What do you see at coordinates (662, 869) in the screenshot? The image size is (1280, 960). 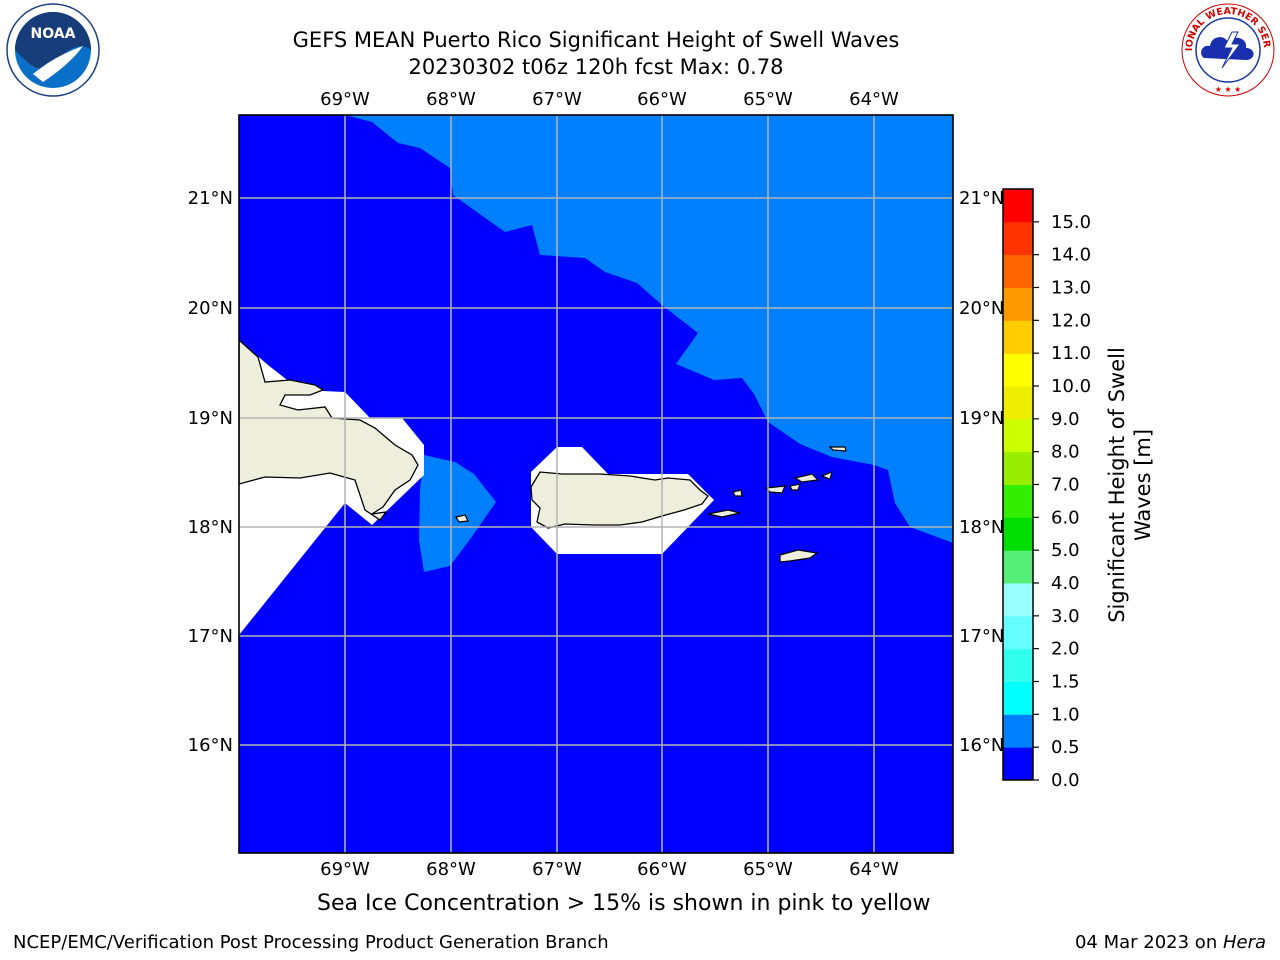 I see `lon-label-bottom: 66°W` at bounding box center [662, 869].